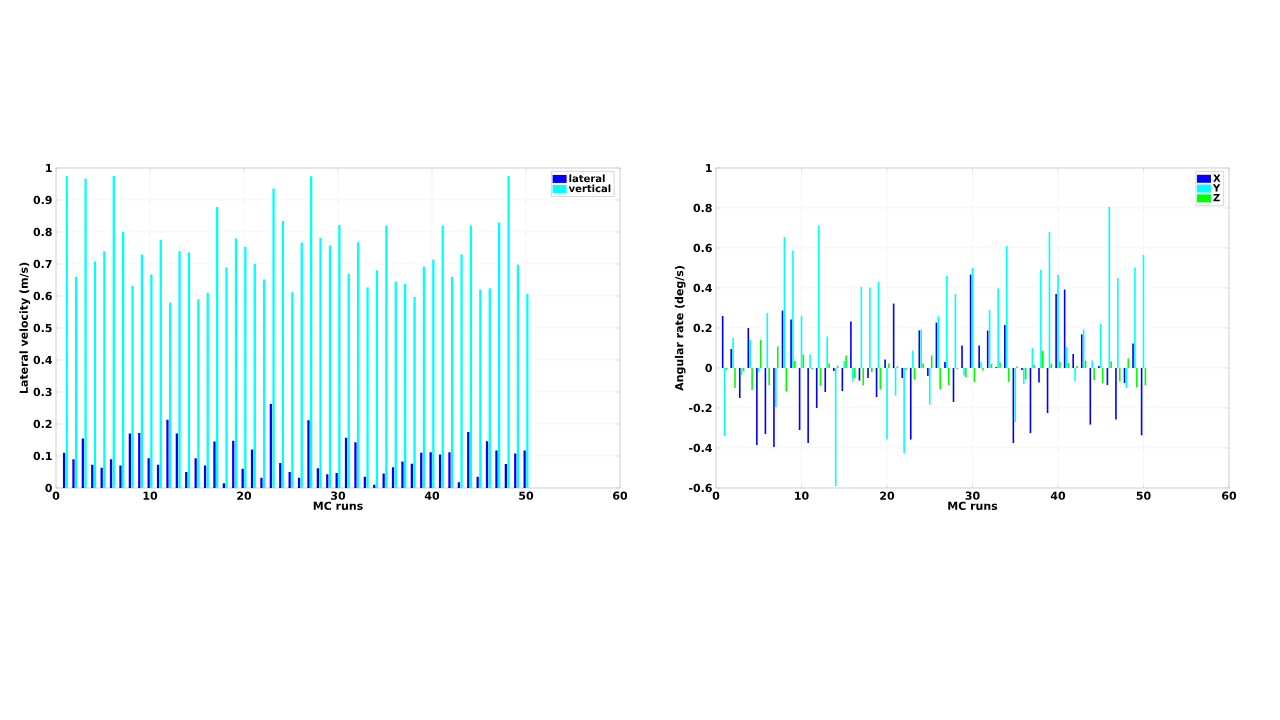 This screenshot has width=1280, height=720. I want to click on y-tick-label: -0.4, so click(700, 448).